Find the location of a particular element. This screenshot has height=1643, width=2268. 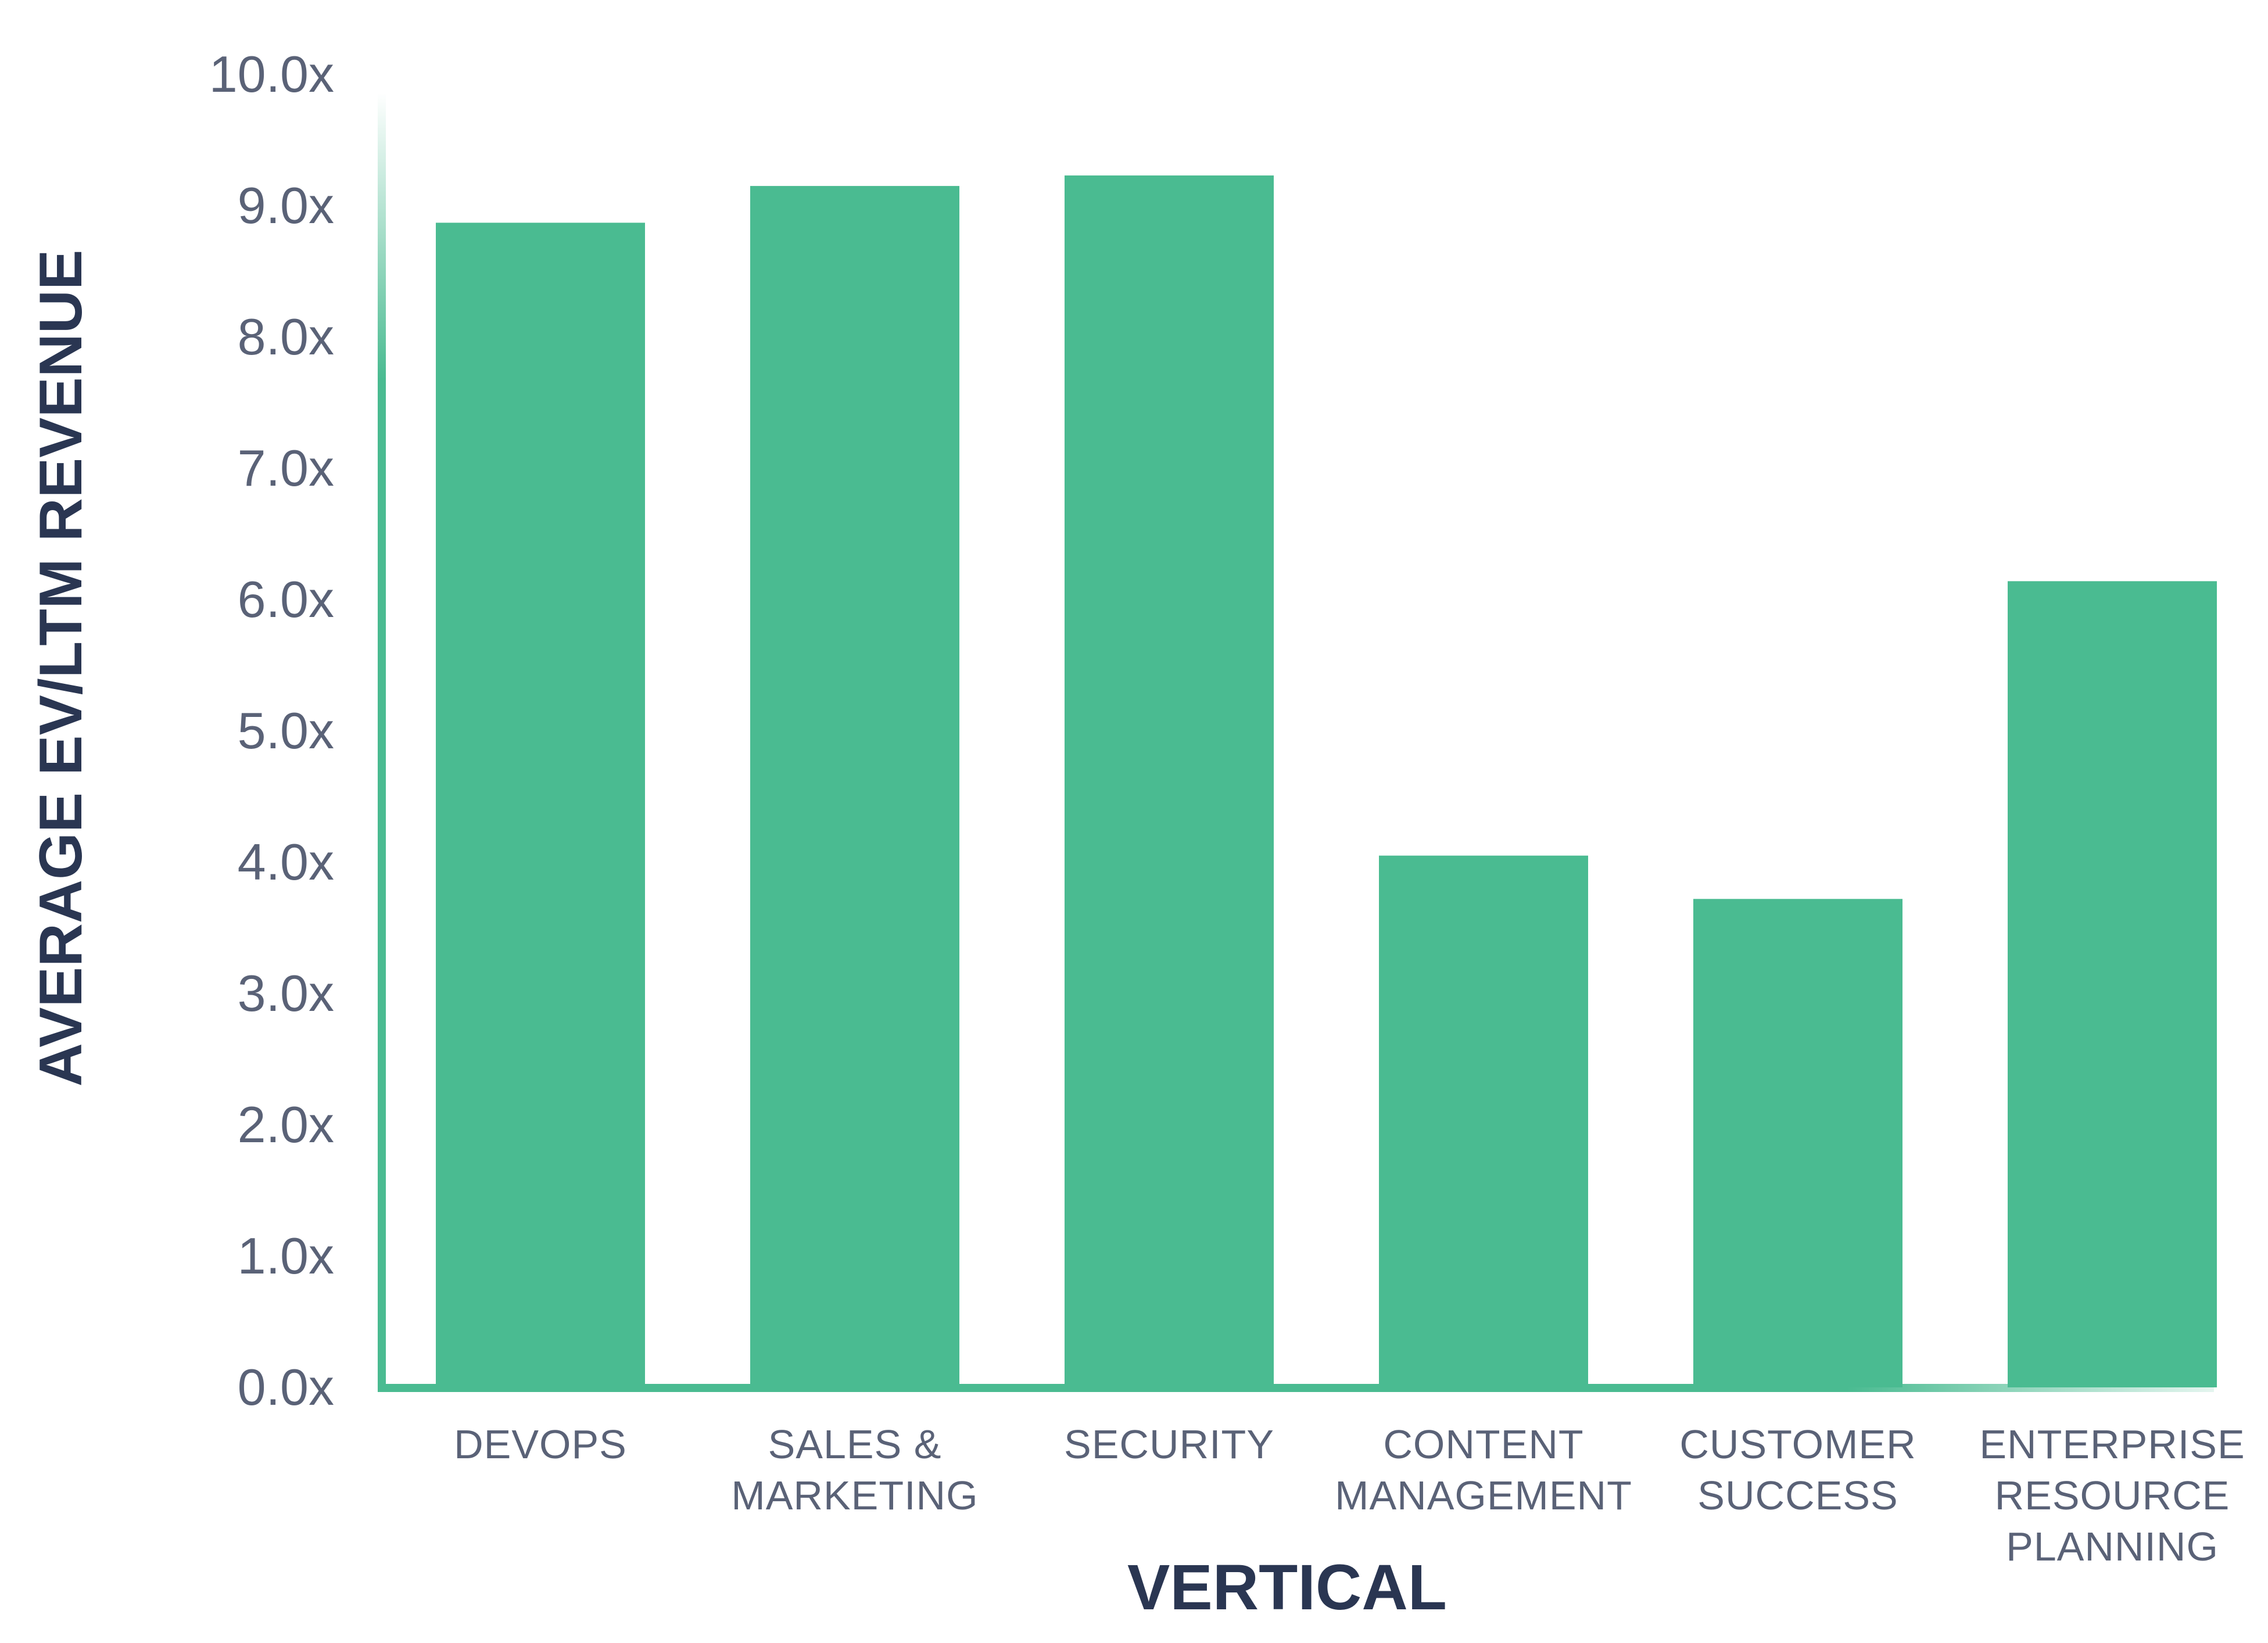

y-tick-label: 6.0x is located at coordinates (286, 599).